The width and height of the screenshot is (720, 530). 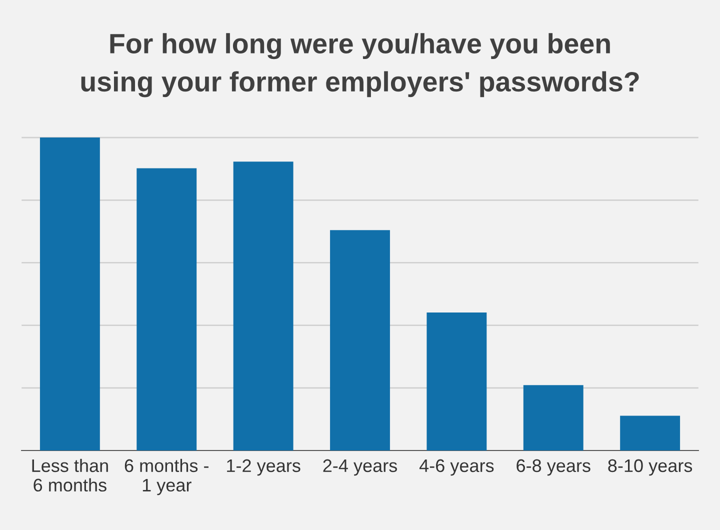 What do you see at coordinates (553, 467) in the screenshot?
I see `x-tick-label: 6-8 years` at bounding box center [553, 467].